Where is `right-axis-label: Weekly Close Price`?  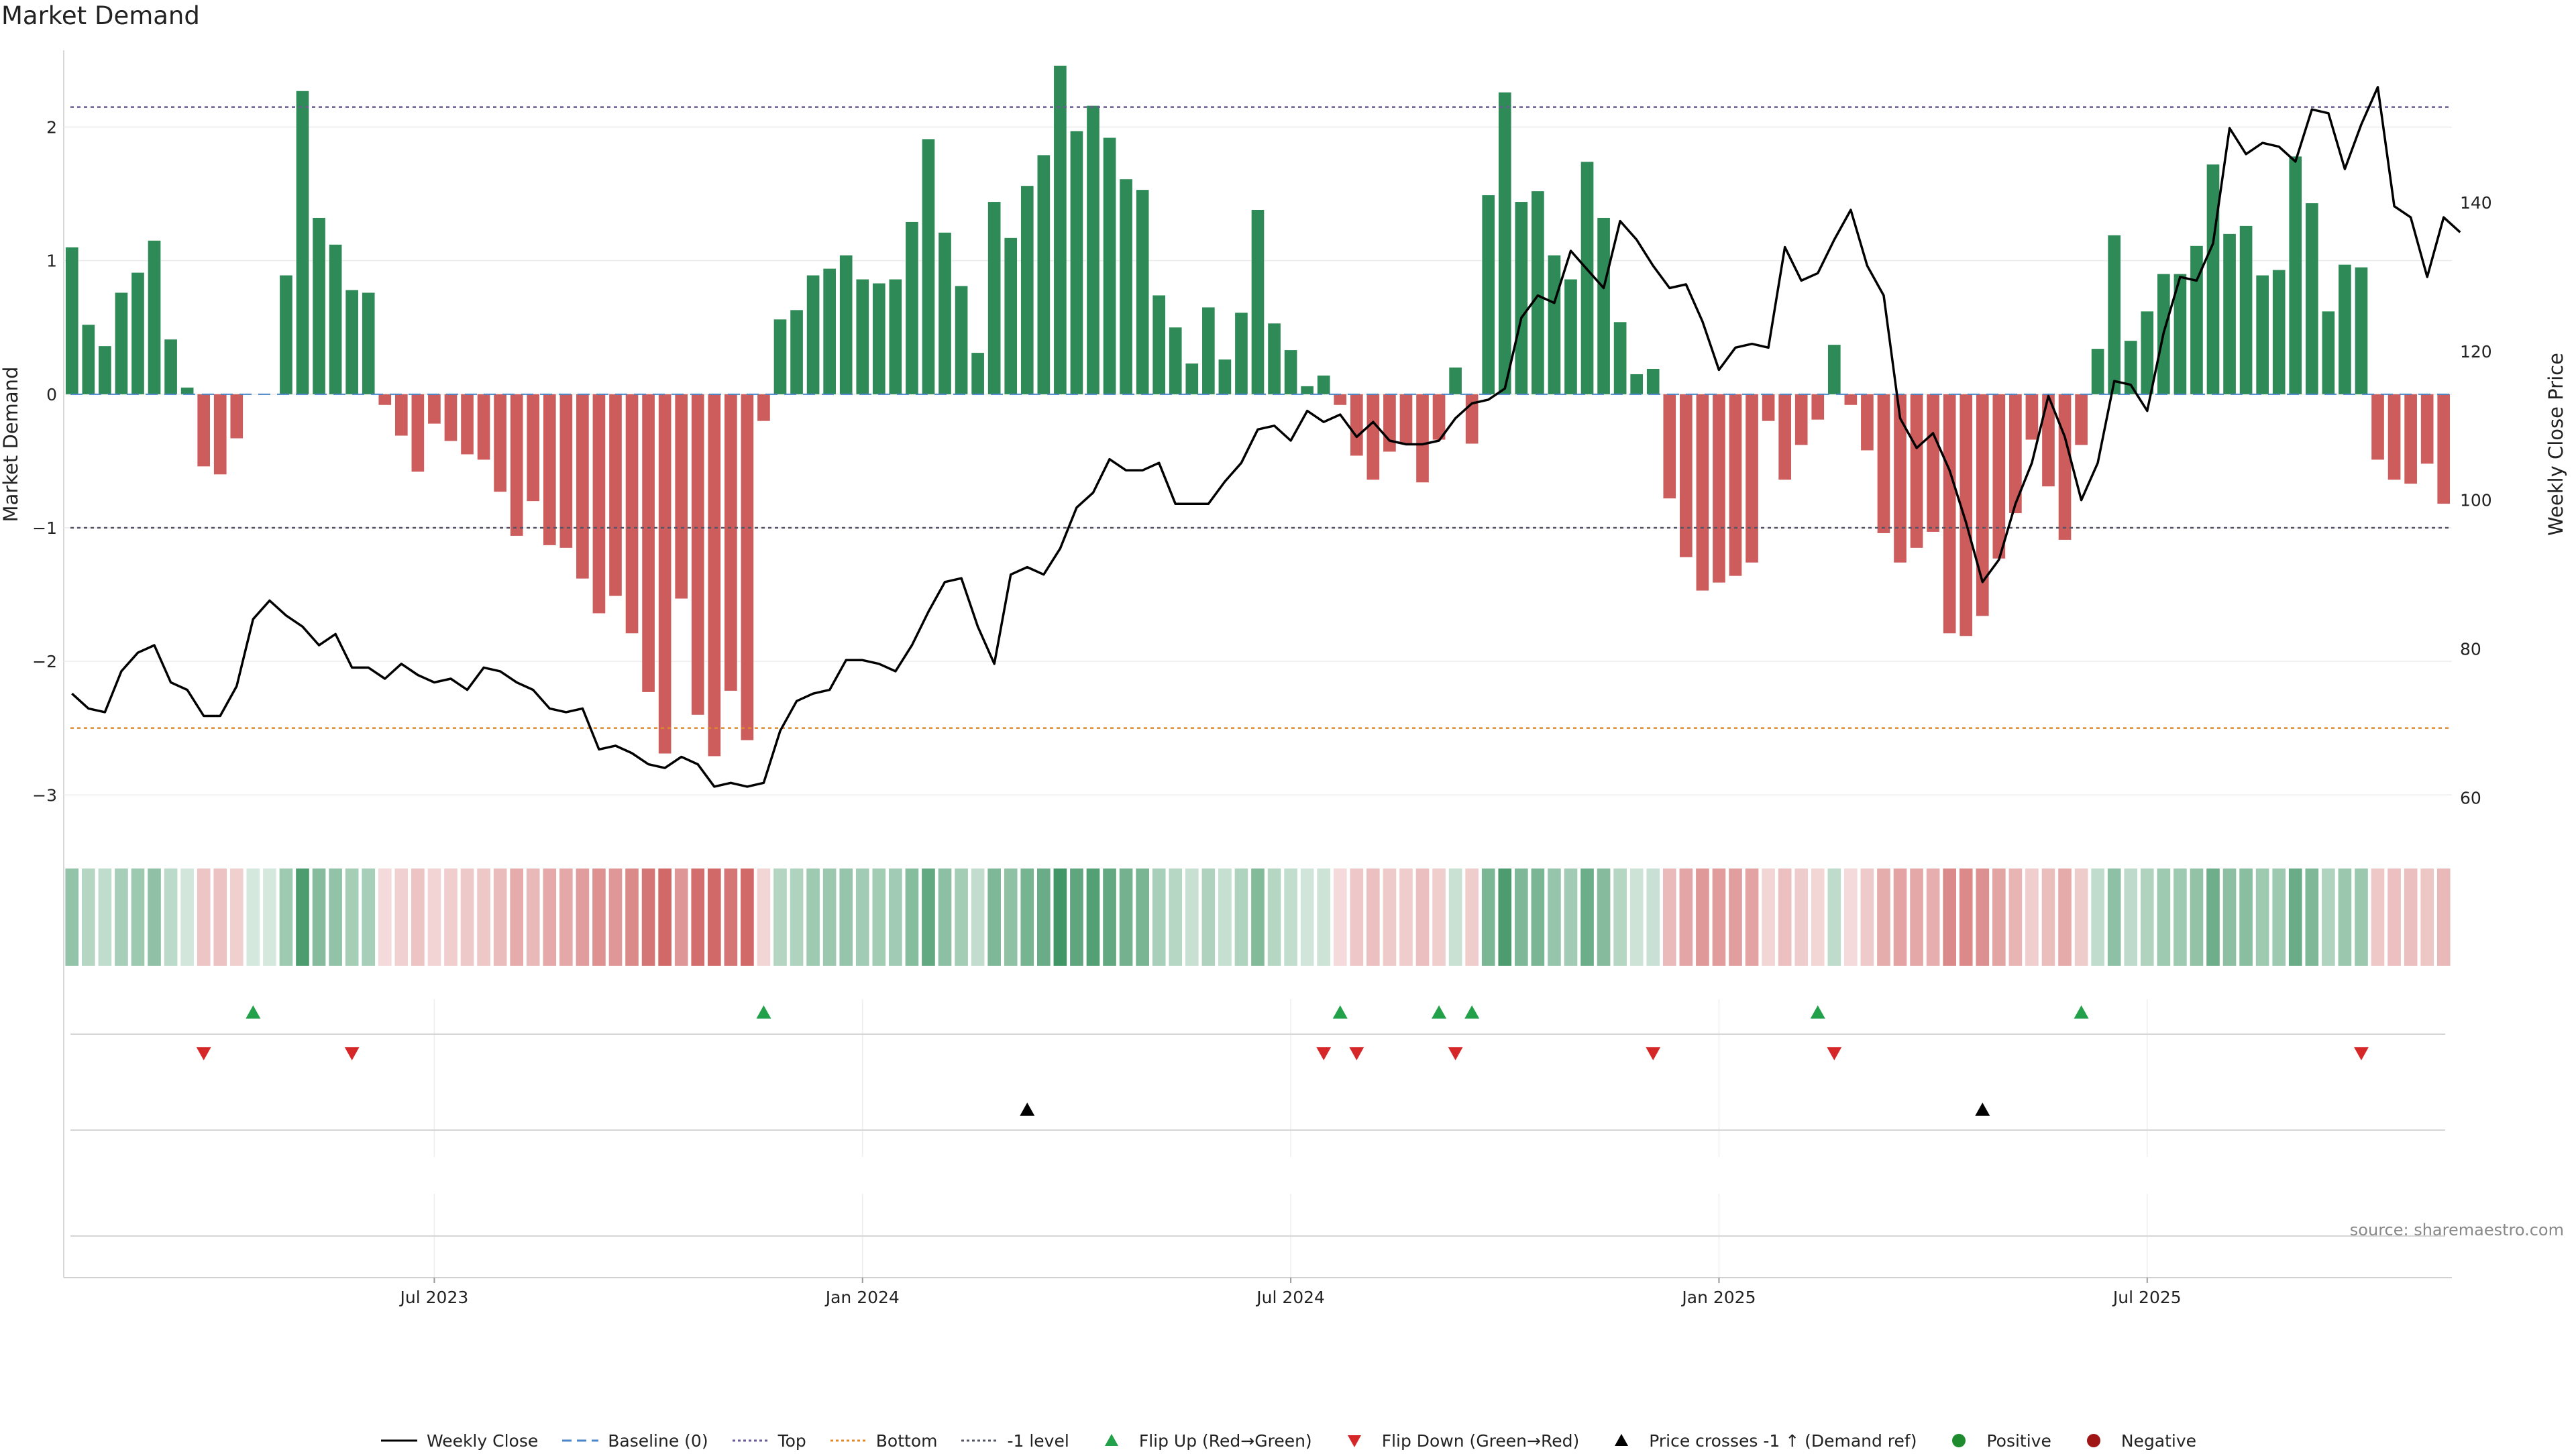
right-axis-label: Weekly Close Price is located at coordinates (2555, 444).